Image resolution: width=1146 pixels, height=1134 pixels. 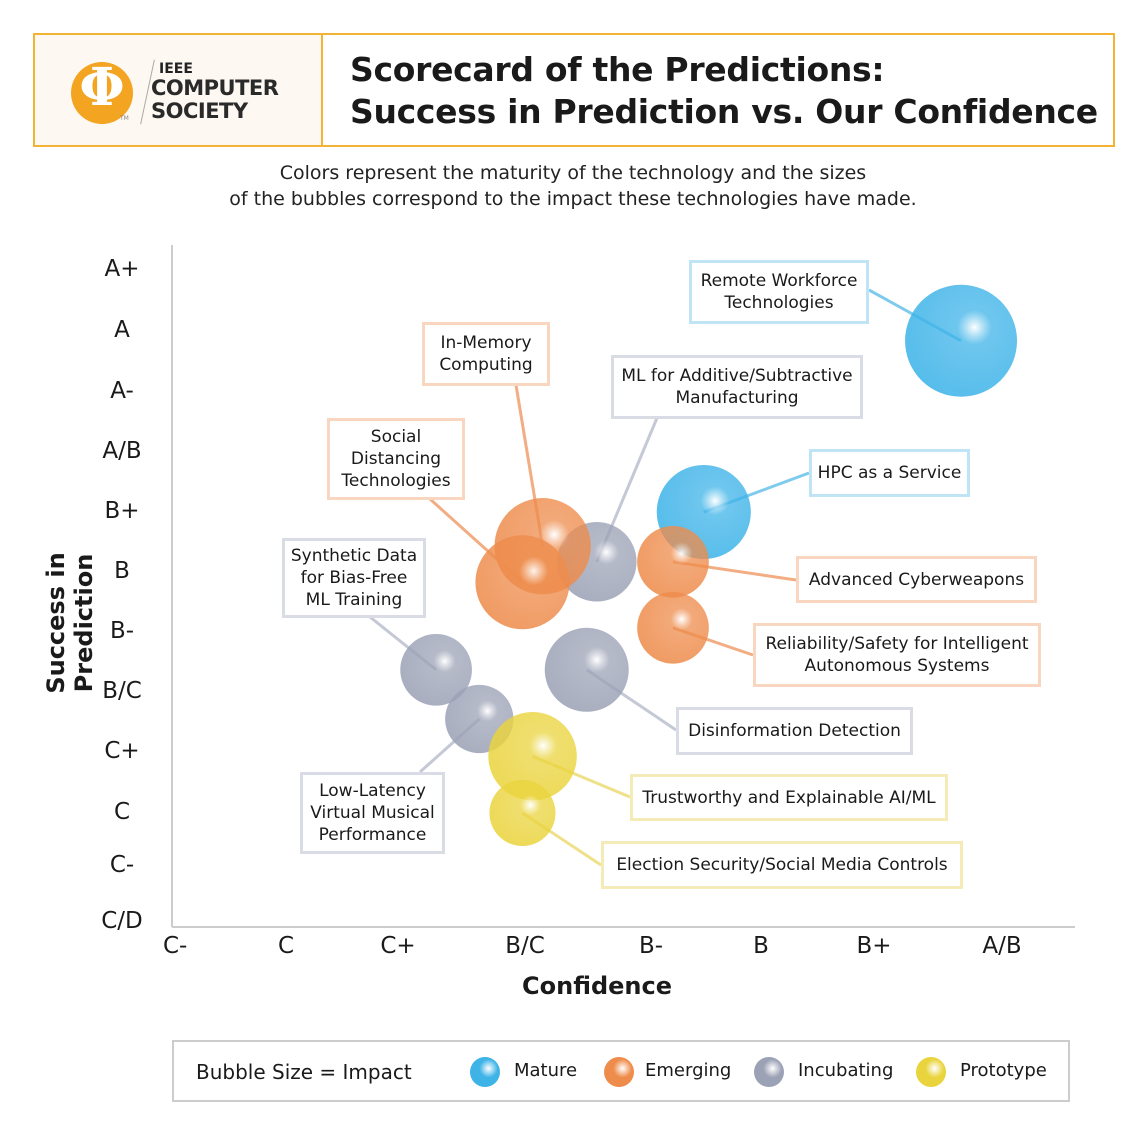 I want to click on legend-item-emerging: Emerging, so click(x=688, y=1070).